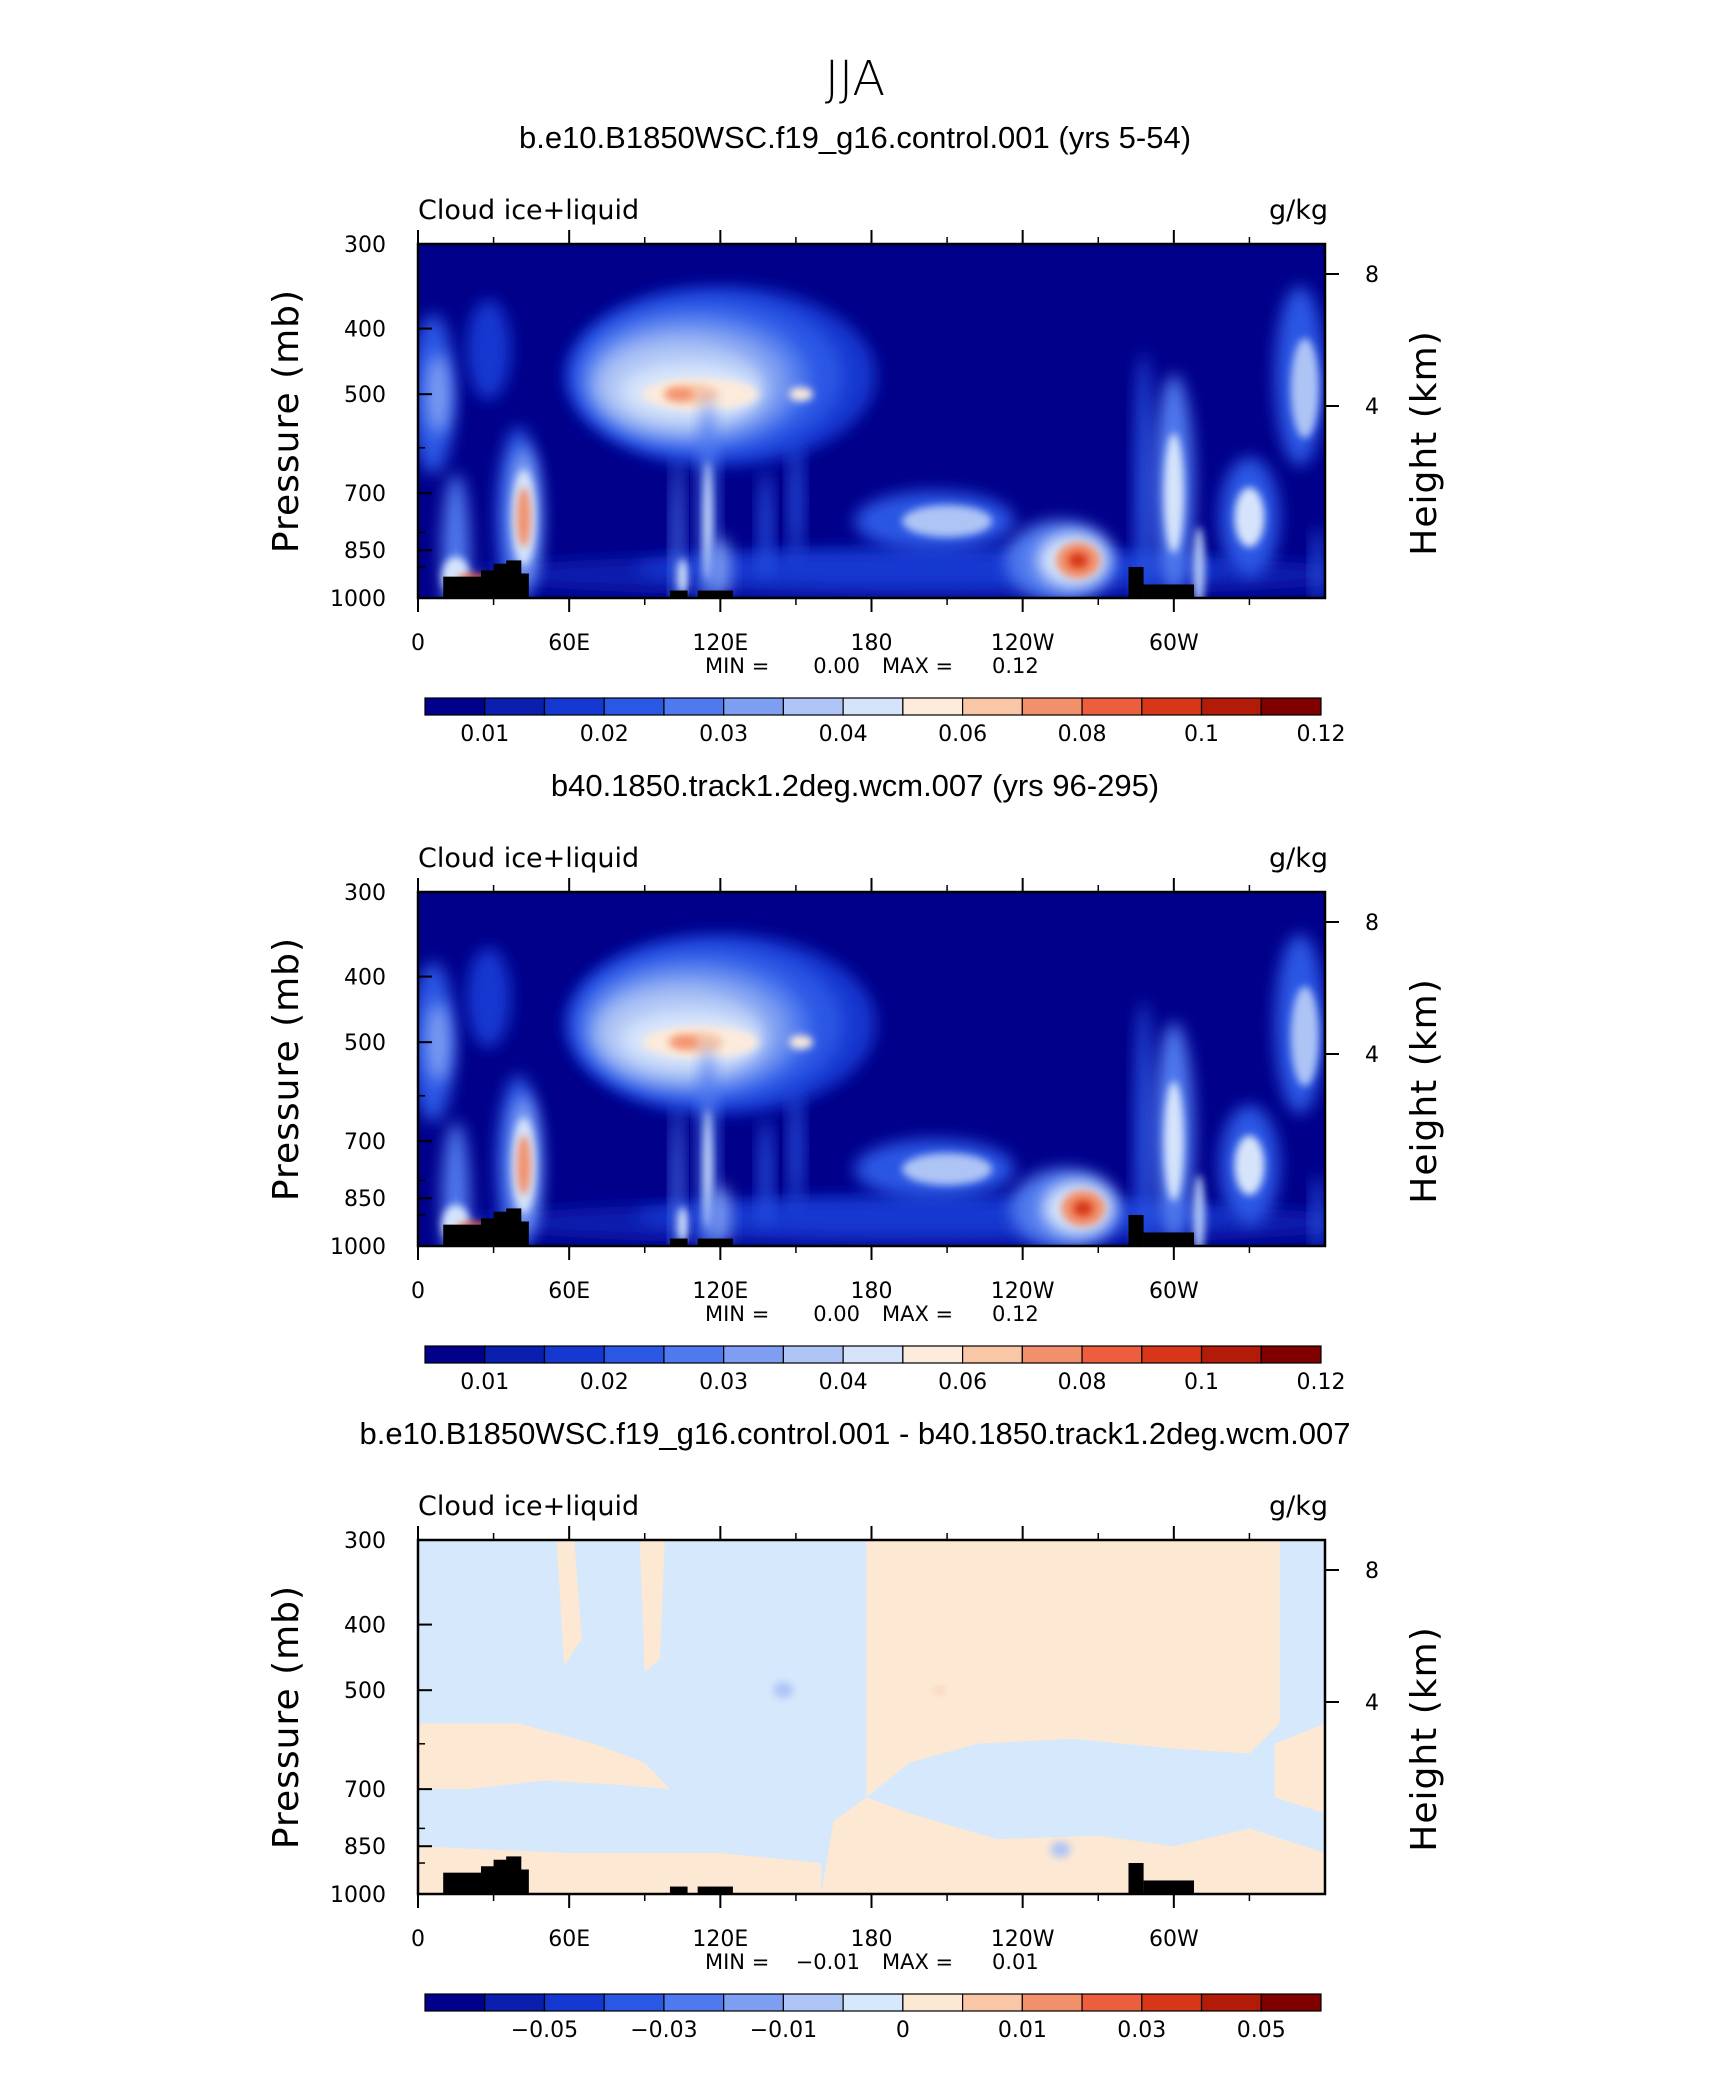 The height and width of the screenshot is (2074, 1710). I want to click on colorbar-label: −0.01, so click(783, 2030).